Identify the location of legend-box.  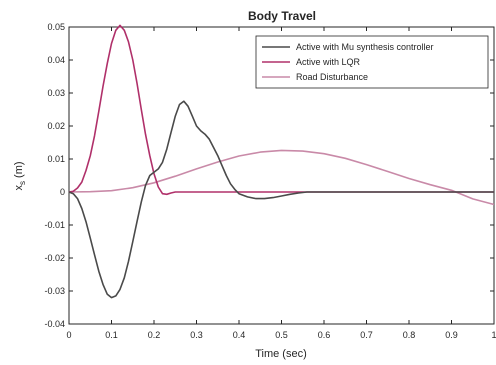
(372, 62).